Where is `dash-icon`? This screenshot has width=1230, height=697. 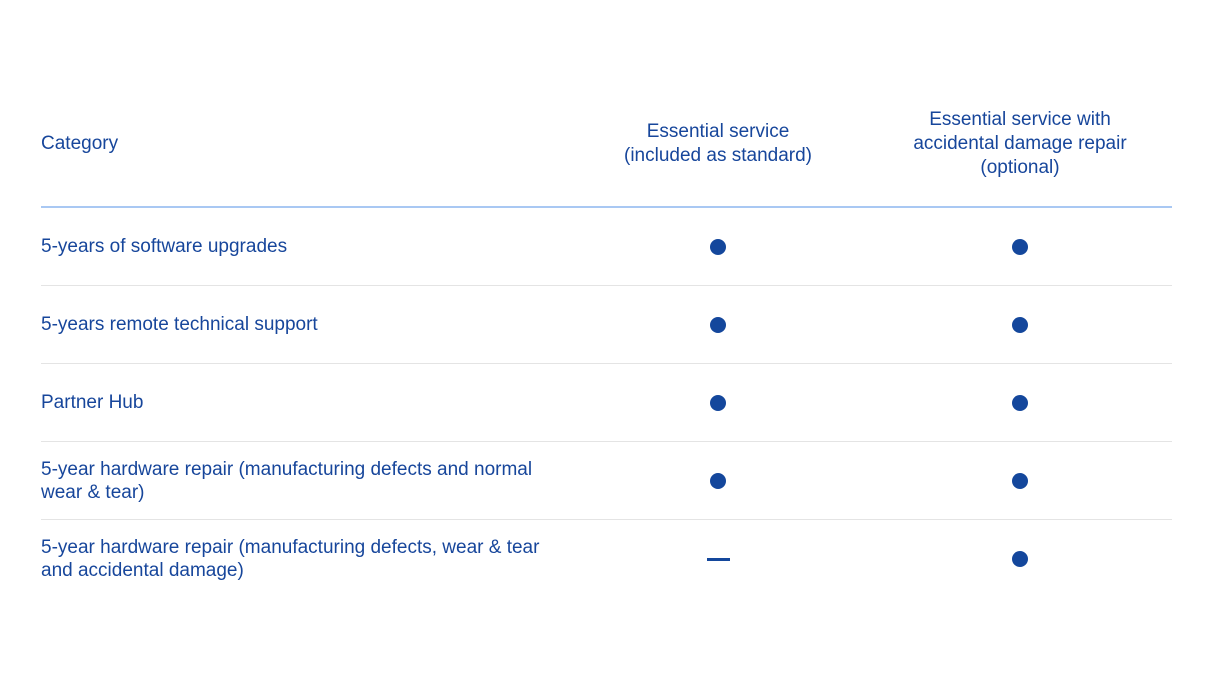
dash-icon is located at coordinates (718, 559).